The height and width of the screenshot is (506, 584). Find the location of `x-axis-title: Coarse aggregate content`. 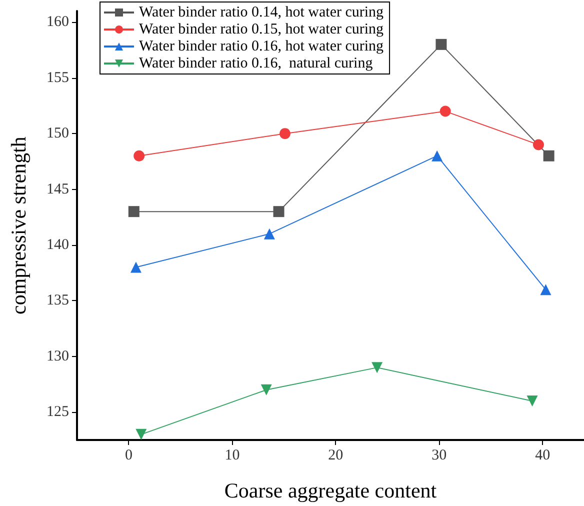

x-axis-title: Coarse aggregate content is located at coordinates (330, 490).